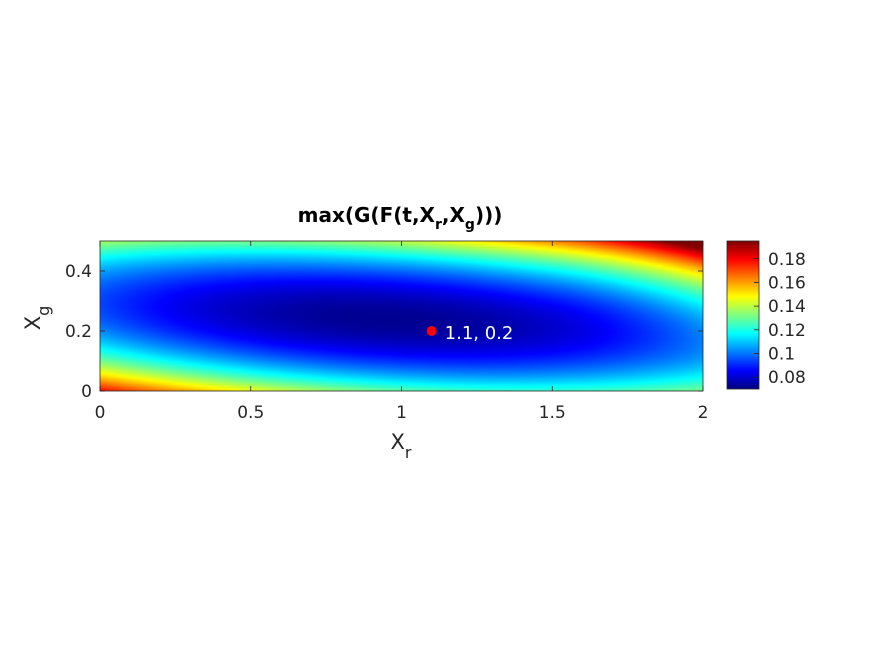  What do you see at coordinates (401, 446) in the screenshot?
I see `x-axis-label: Xr` at bounding box center [401, 446].